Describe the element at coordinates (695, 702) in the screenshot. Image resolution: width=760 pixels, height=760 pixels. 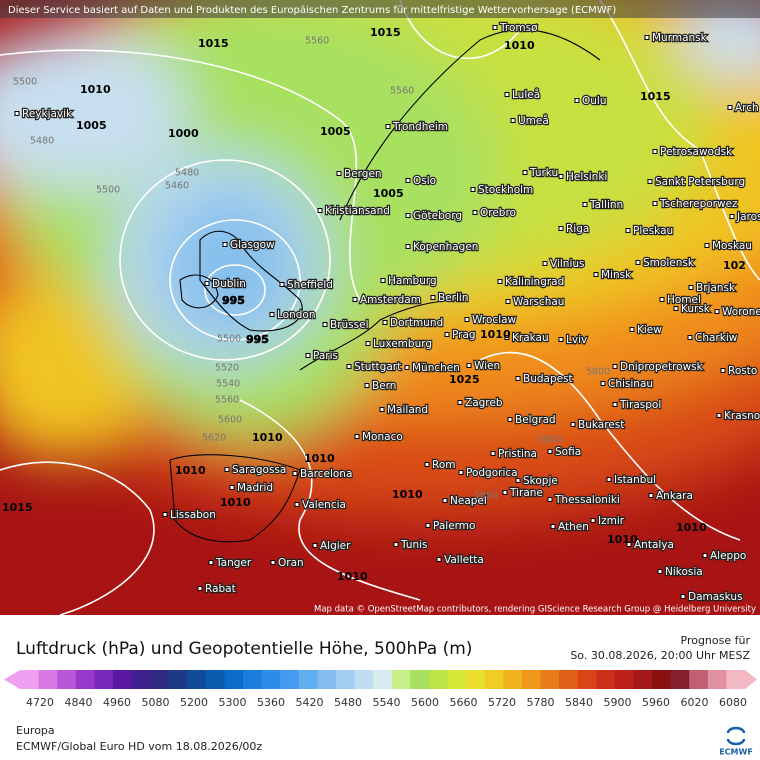
I see `colorbar-tick-label: 6020` at that location.